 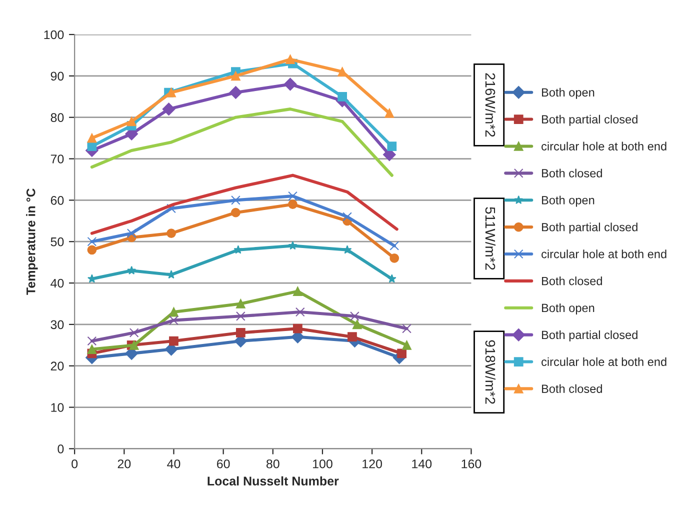 I want to click on x-tick-label: 60, so click(x=223, y=463).